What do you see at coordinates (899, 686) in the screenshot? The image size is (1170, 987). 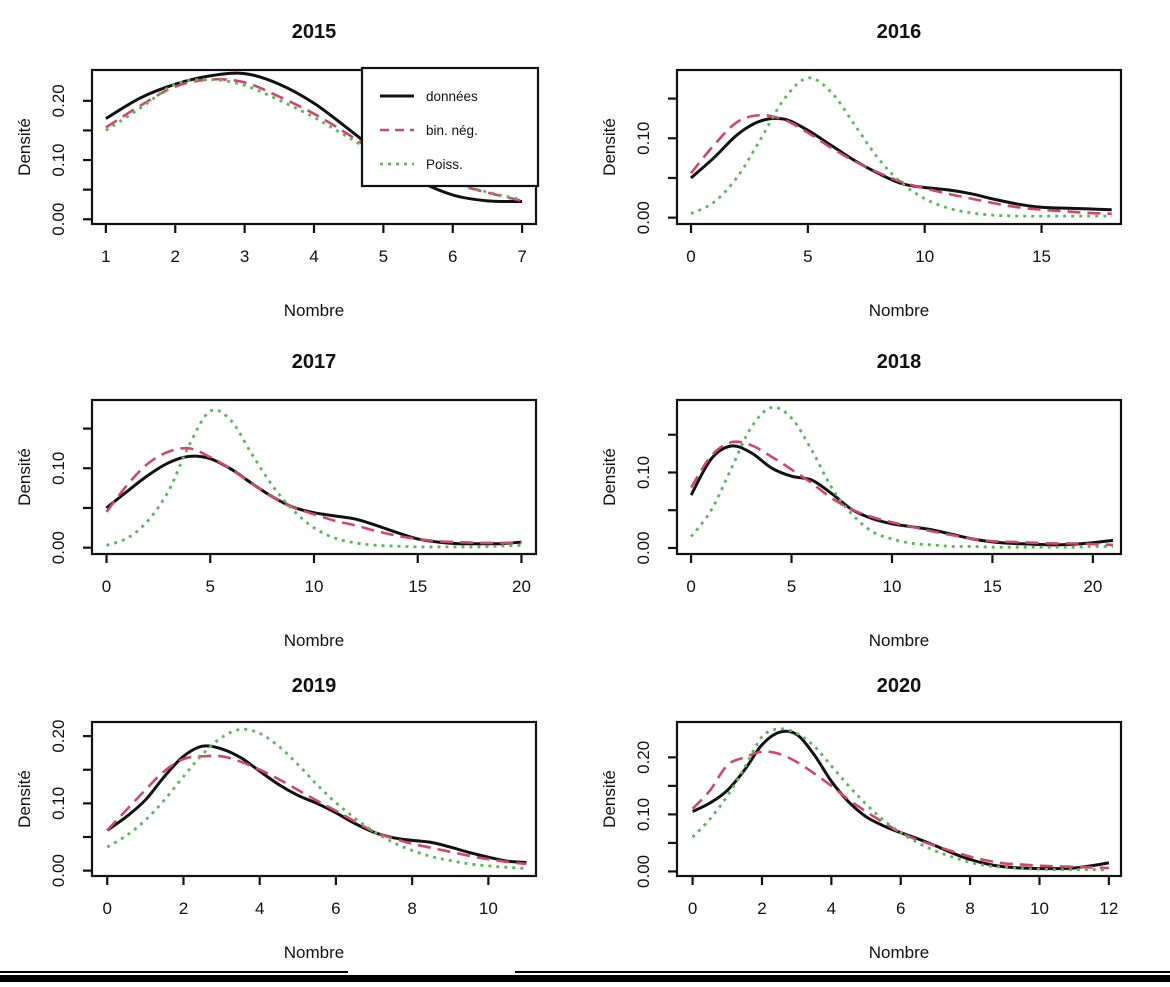 I see `chart-title: 2020` at bounding box center [899, 686].